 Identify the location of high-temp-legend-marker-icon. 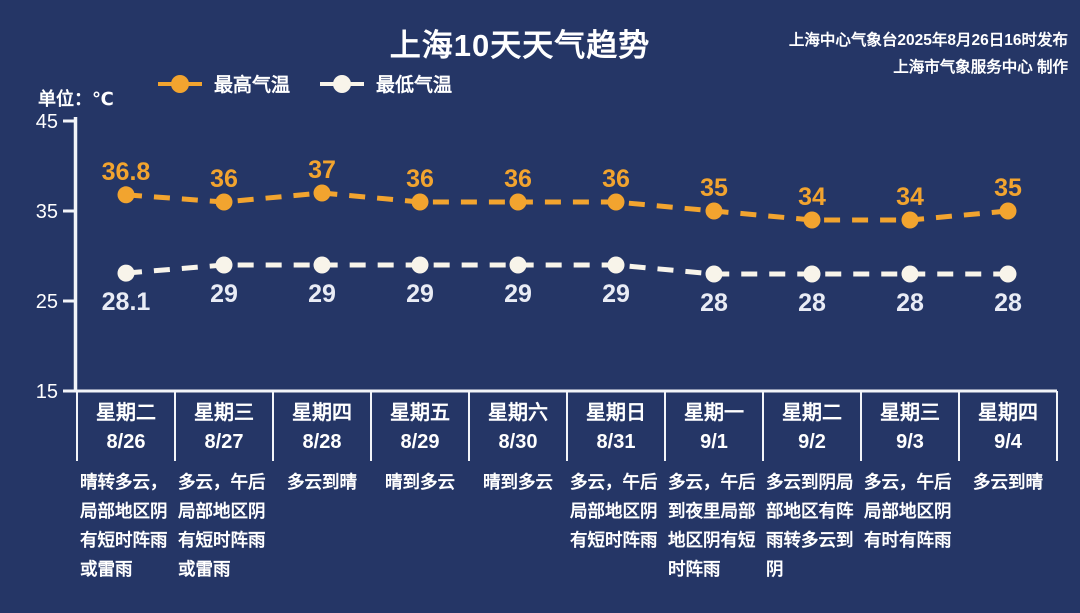
(180, 84).